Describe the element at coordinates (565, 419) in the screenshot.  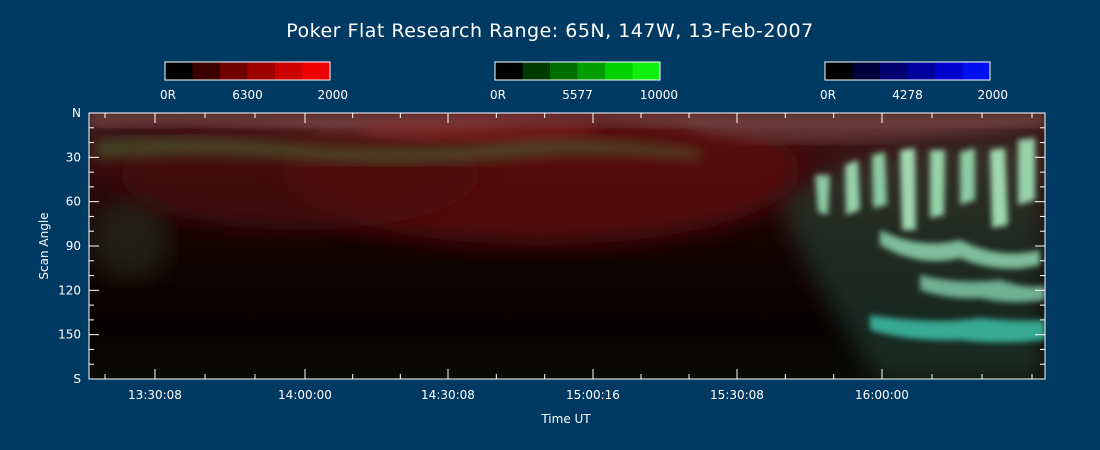
I see `x-axis-label: Time UT` at that location.